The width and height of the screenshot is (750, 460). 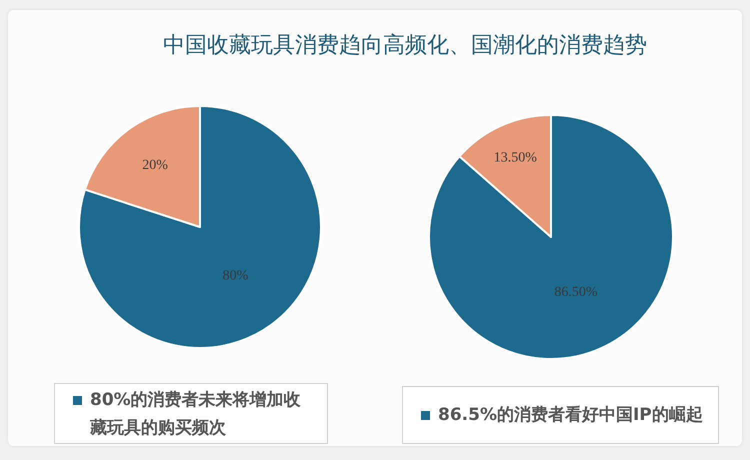 I want to click on data-label: 80%, so click(x=235, y=276).